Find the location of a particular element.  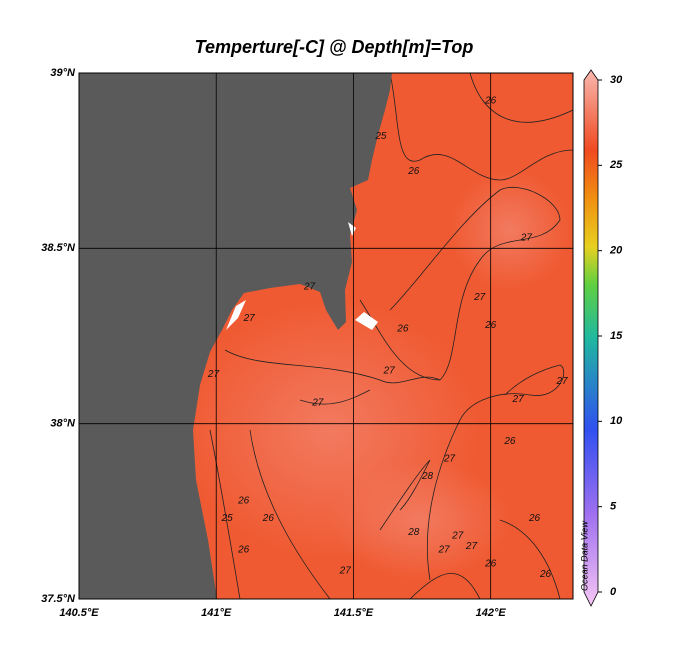

y-tick-label: 38°N is located at coordinates (63, 424).